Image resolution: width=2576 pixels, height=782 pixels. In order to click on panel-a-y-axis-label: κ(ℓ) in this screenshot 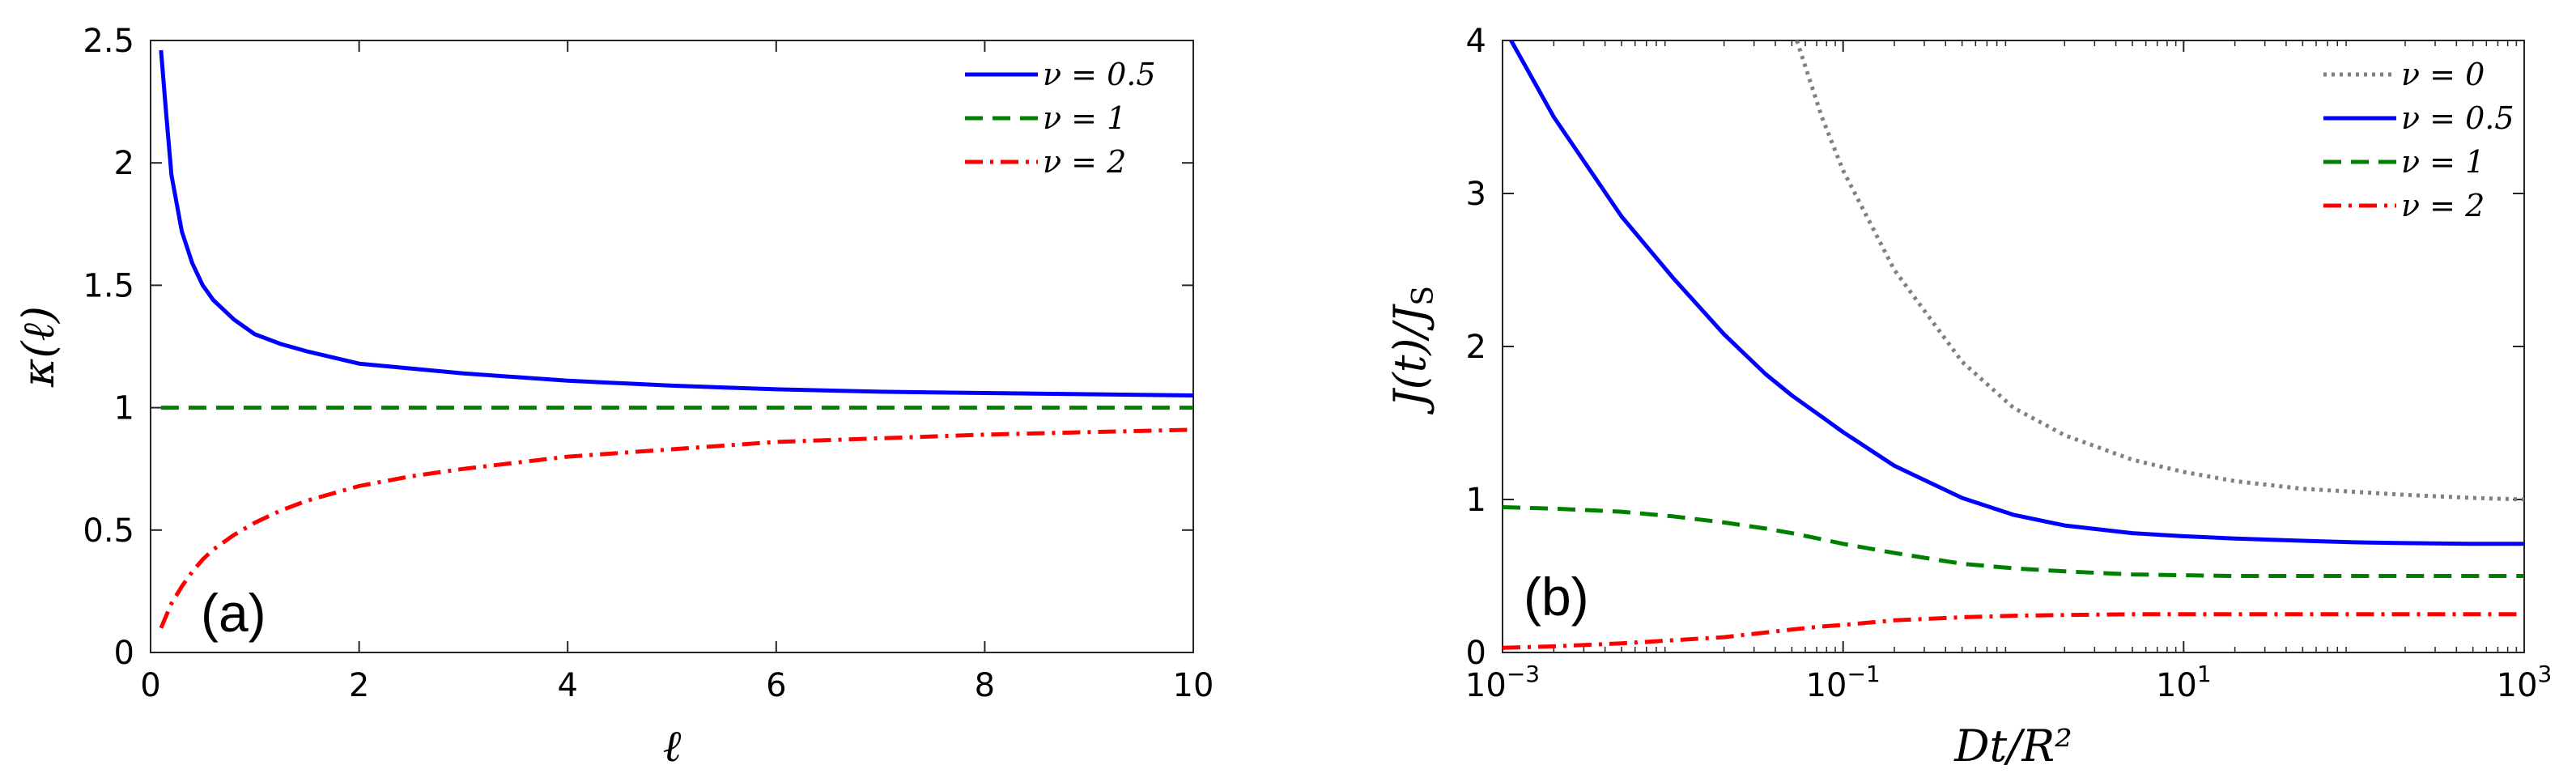, I will do `click(38, 347)`.